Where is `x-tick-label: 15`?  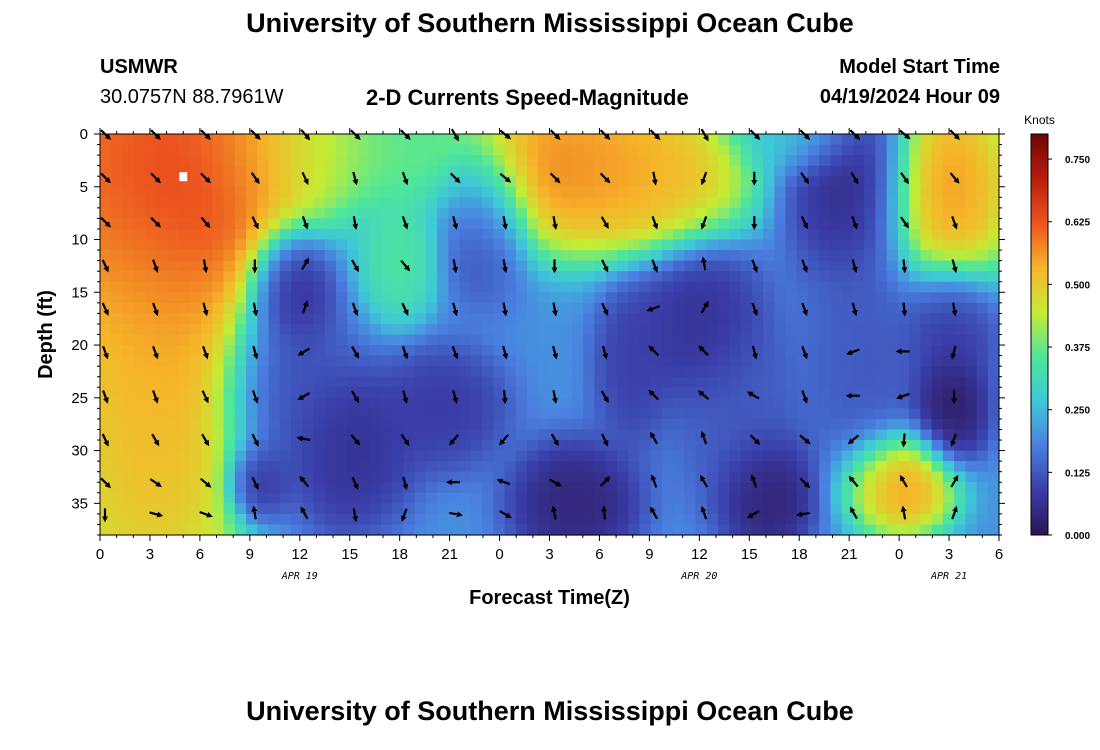 x-tick-label: 15 is located at coordinates (349, 554).